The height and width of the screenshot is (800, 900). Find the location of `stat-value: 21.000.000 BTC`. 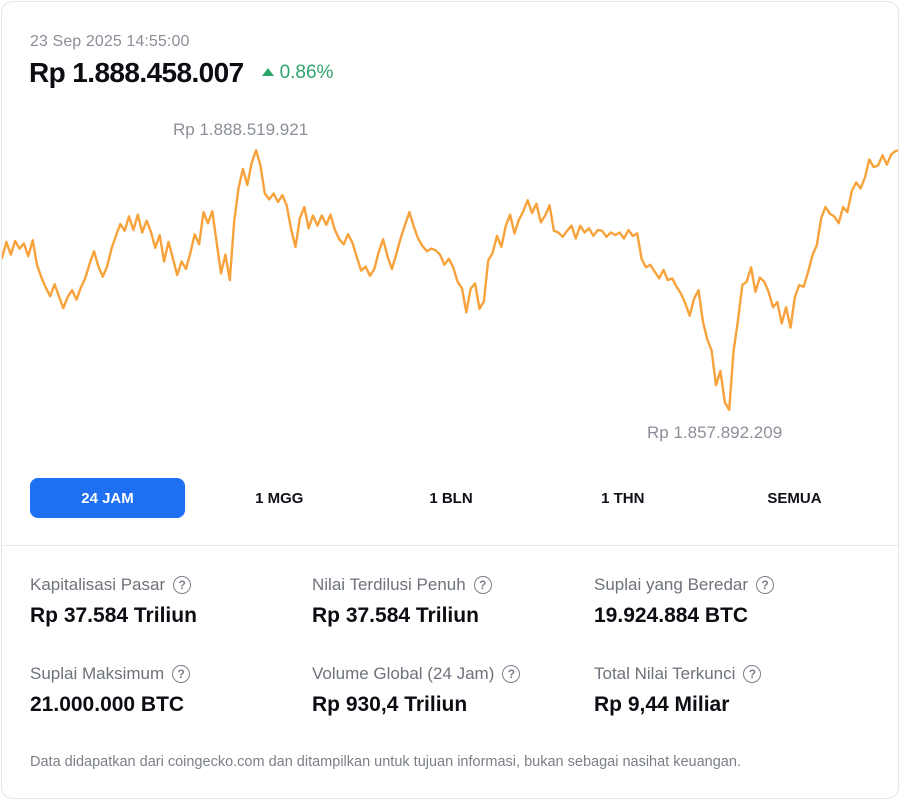

stat-value: 21.000.000 BTC is located at coordinates (107, 704).